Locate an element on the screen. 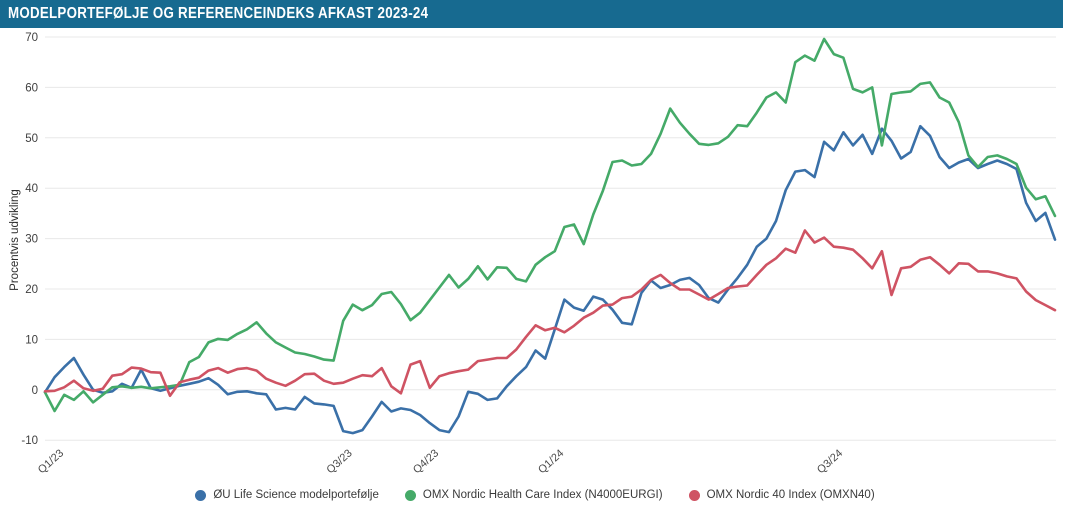  x-tick-label: Q1/24 is located at coordinates (551, 461).